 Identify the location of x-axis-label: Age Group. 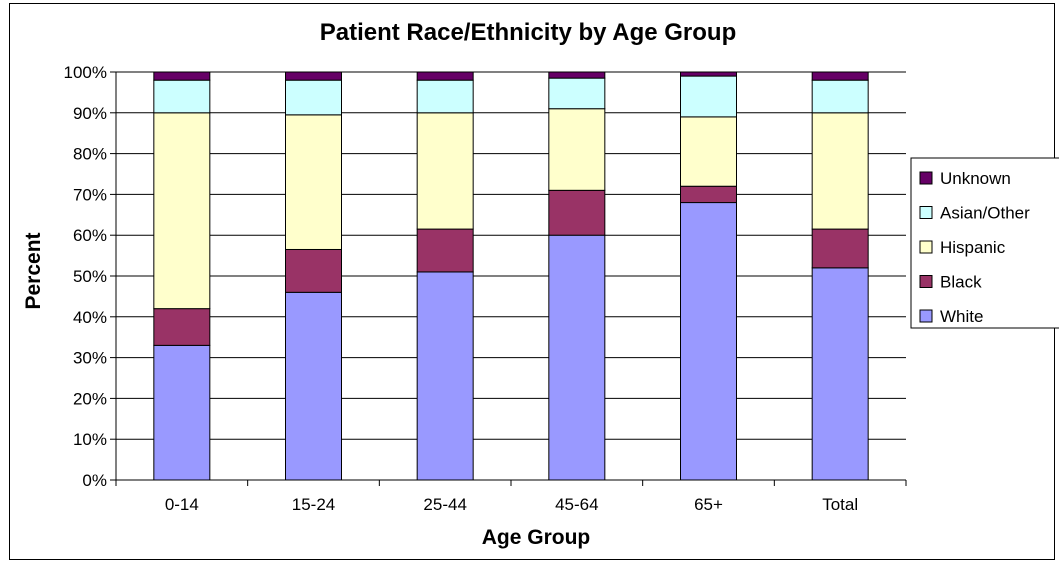
(536, 537).